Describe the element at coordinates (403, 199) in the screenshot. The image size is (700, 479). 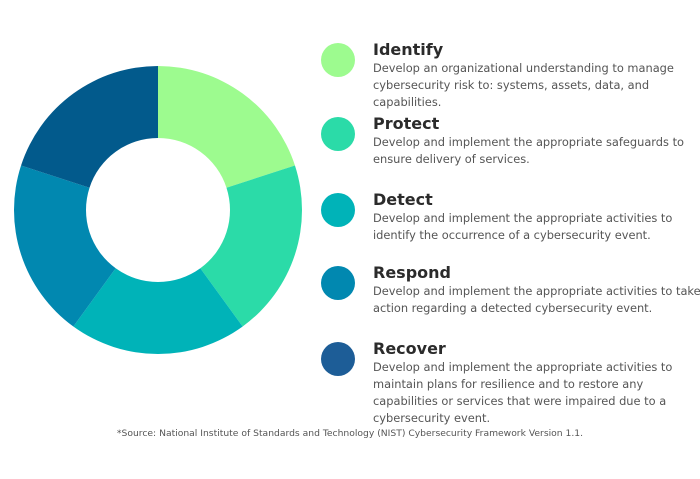
I see `detect-title: Detect` at that location.